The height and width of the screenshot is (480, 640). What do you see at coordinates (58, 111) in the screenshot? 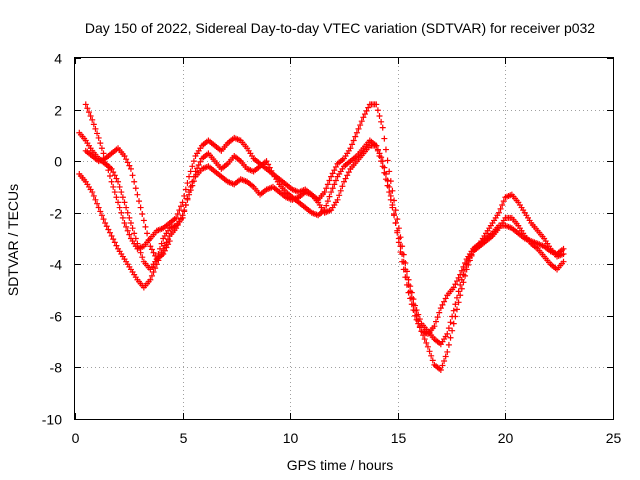
I see `y-tick-label: 2` at bounding box center [58, 111].